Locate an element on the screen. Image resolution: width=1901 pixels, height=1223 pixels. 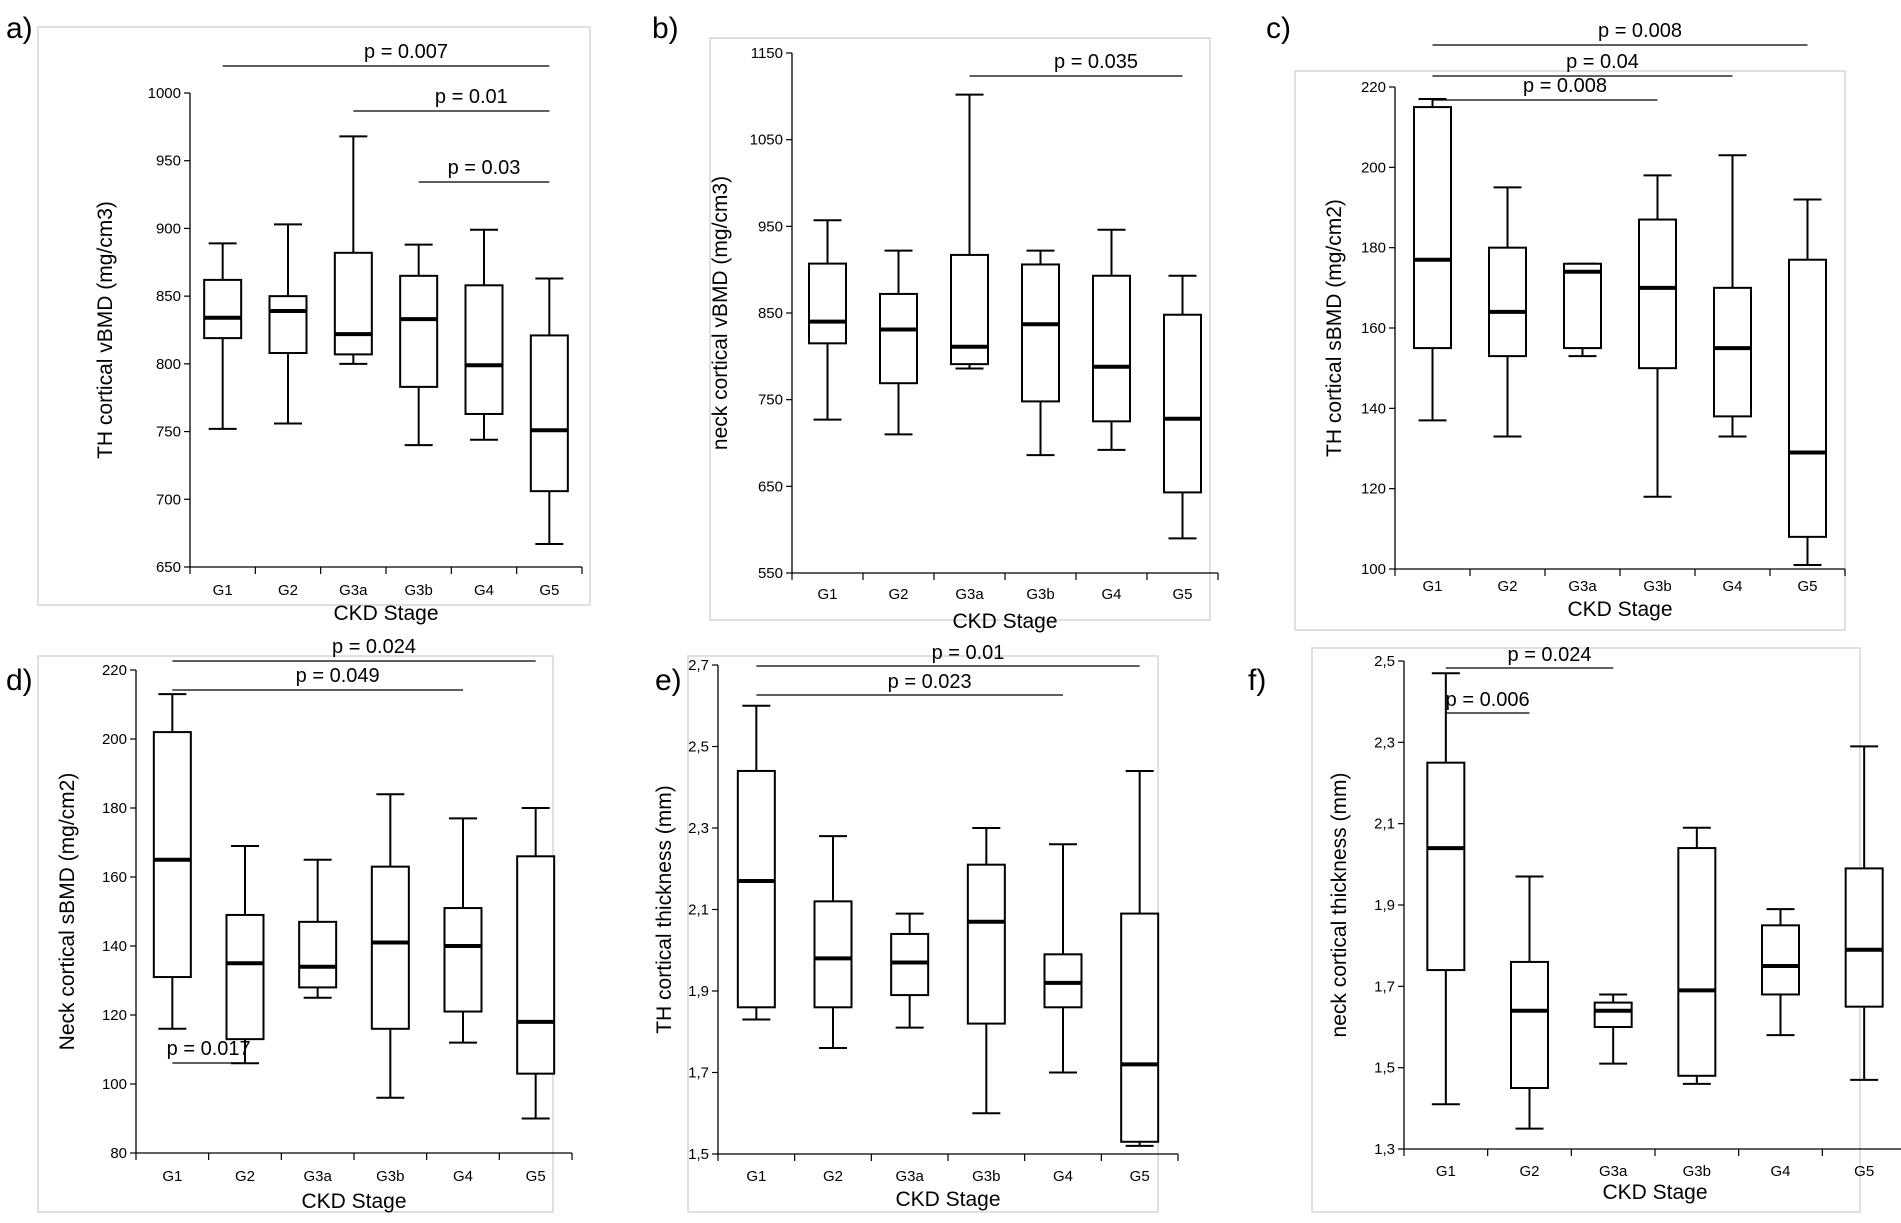
y-tick-label: 180 is located at coordinates (114, 808).